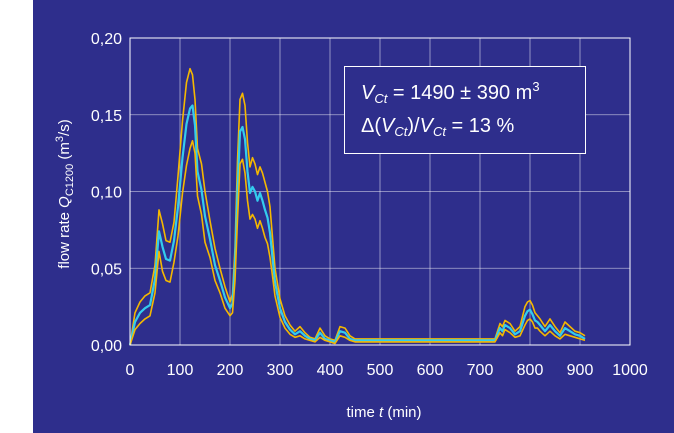 The image size is (674, 433). What do you see at coordinates (383, 412) in the screenshot?
I see `x-axis-label: time t (min)` at bounding box center [383, 412].